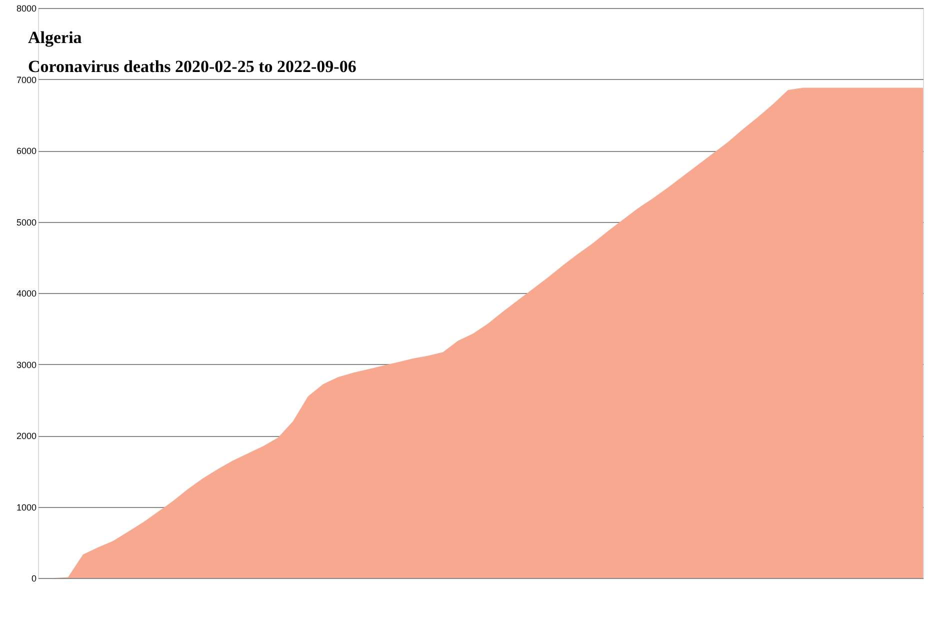  I want to click on y-tick-label: 5000, so click(26, 222).